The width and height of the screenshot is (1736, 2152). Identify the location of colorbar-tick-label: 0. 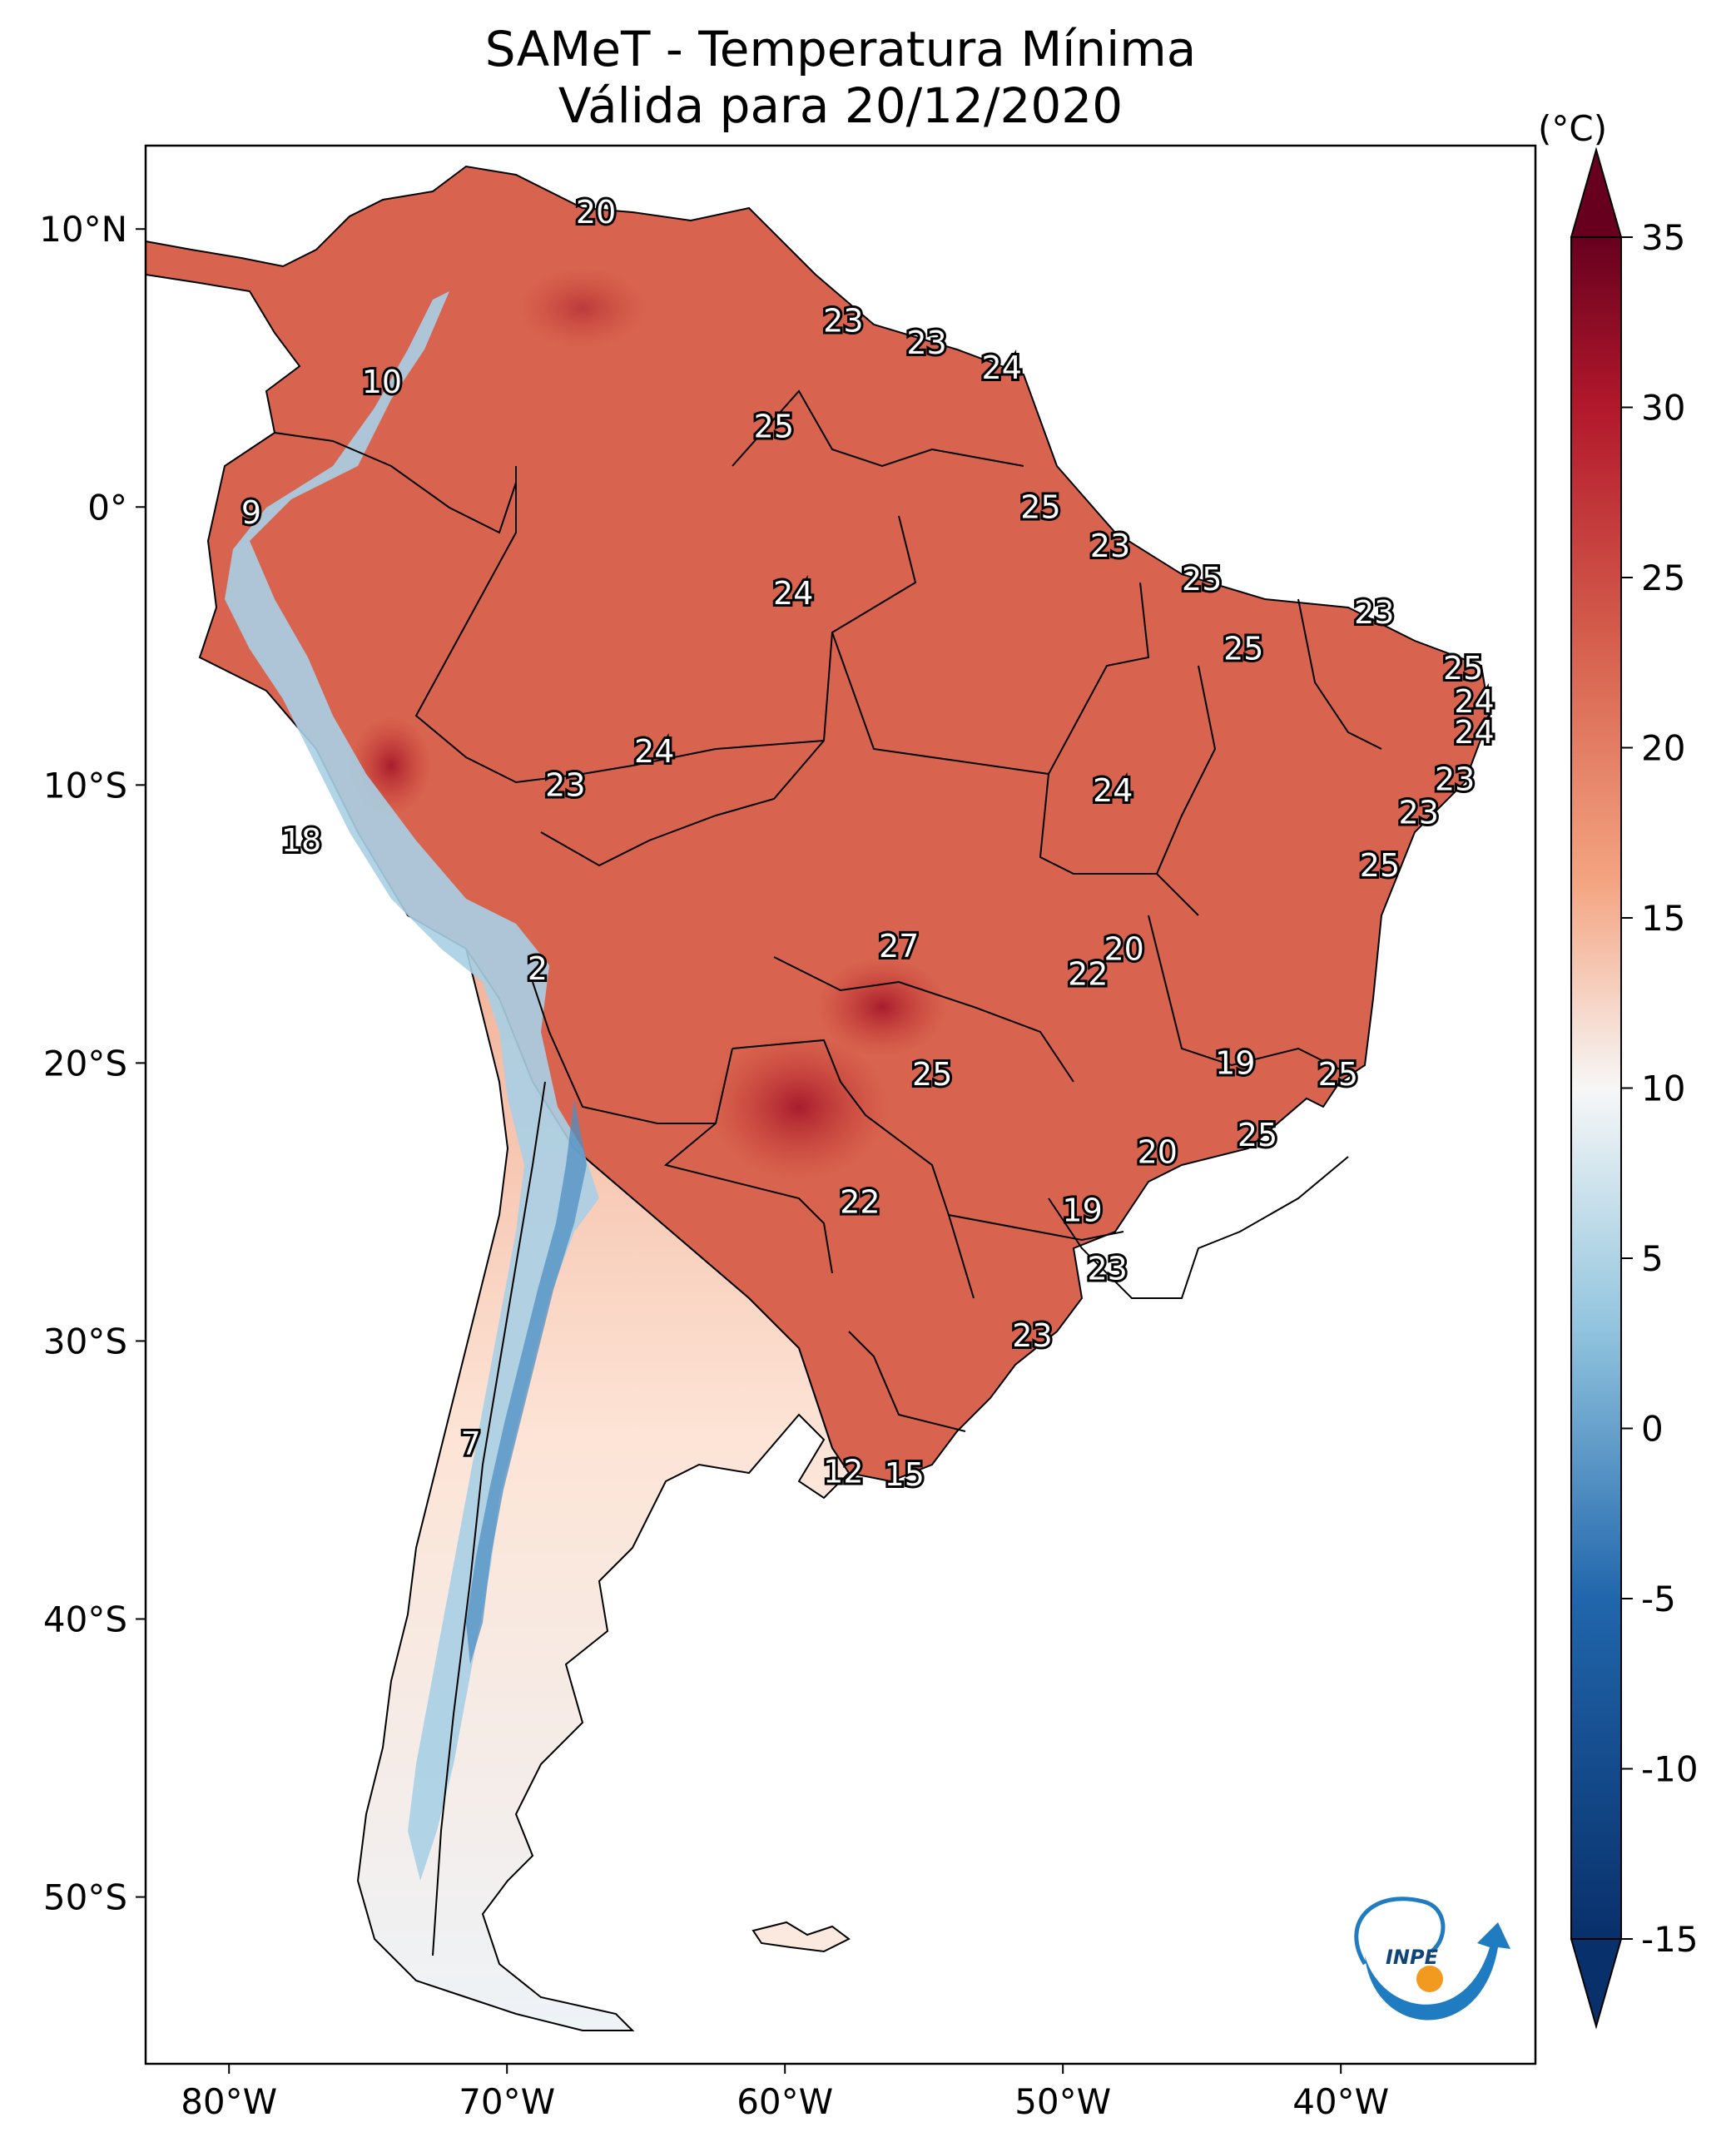
(1652, 1429).